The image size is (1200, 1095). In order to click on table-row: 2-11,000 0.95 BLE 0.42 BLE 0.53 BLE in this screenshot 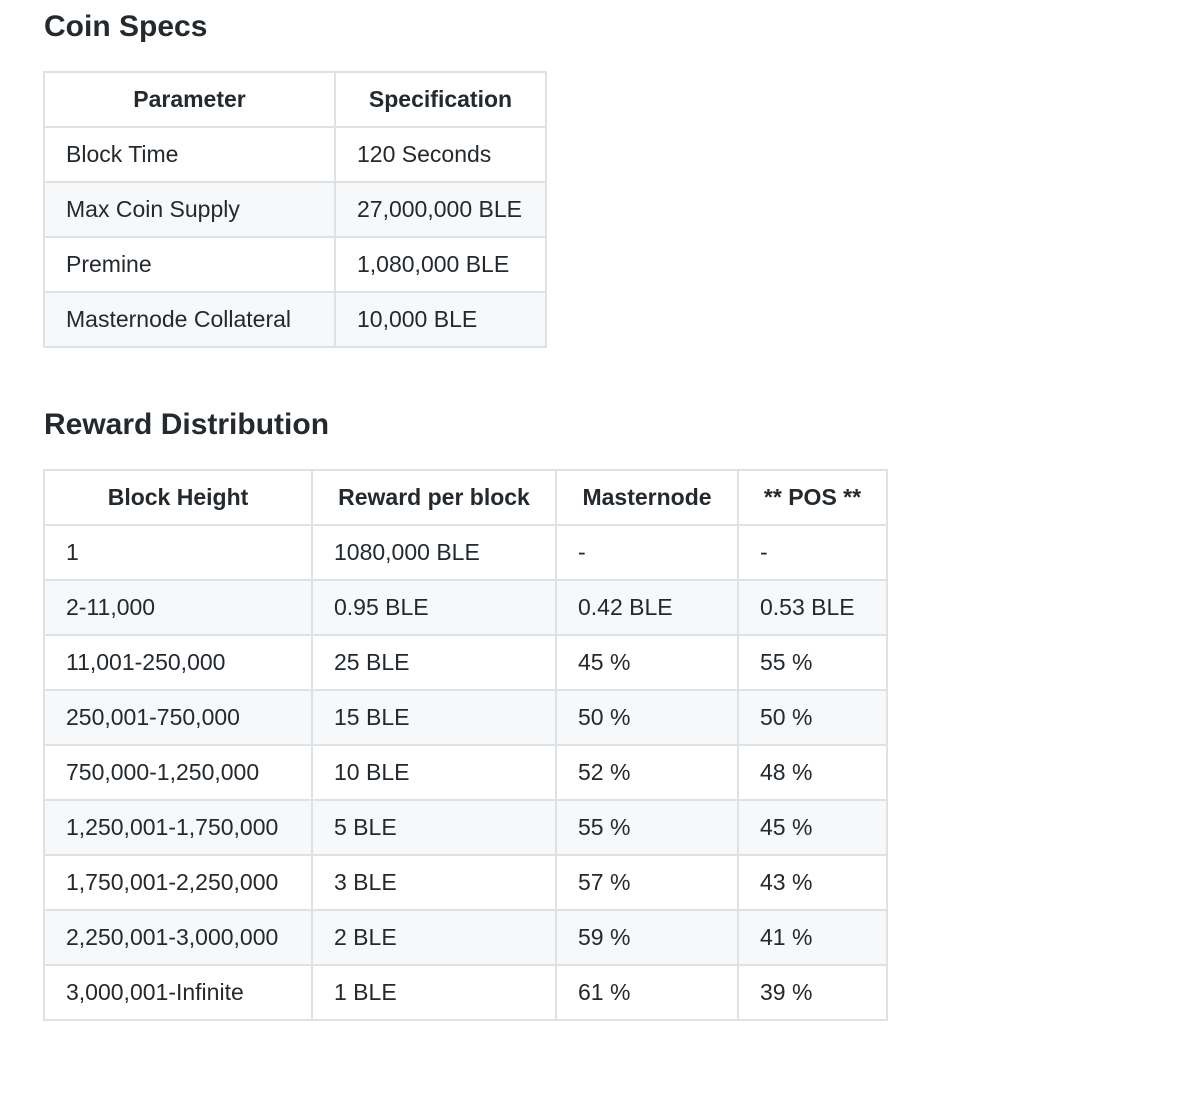, I will do `click(465, 607)`.